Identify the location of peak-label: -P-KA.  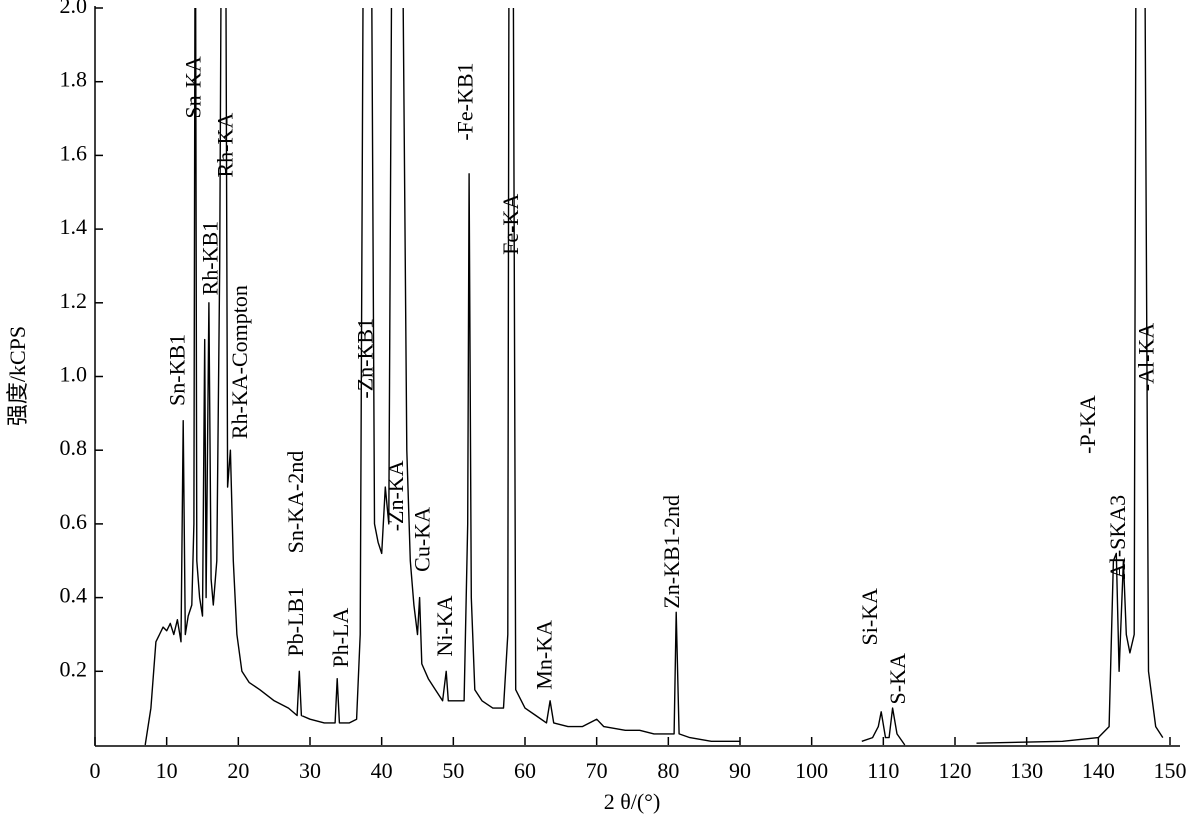
(1087, 424).